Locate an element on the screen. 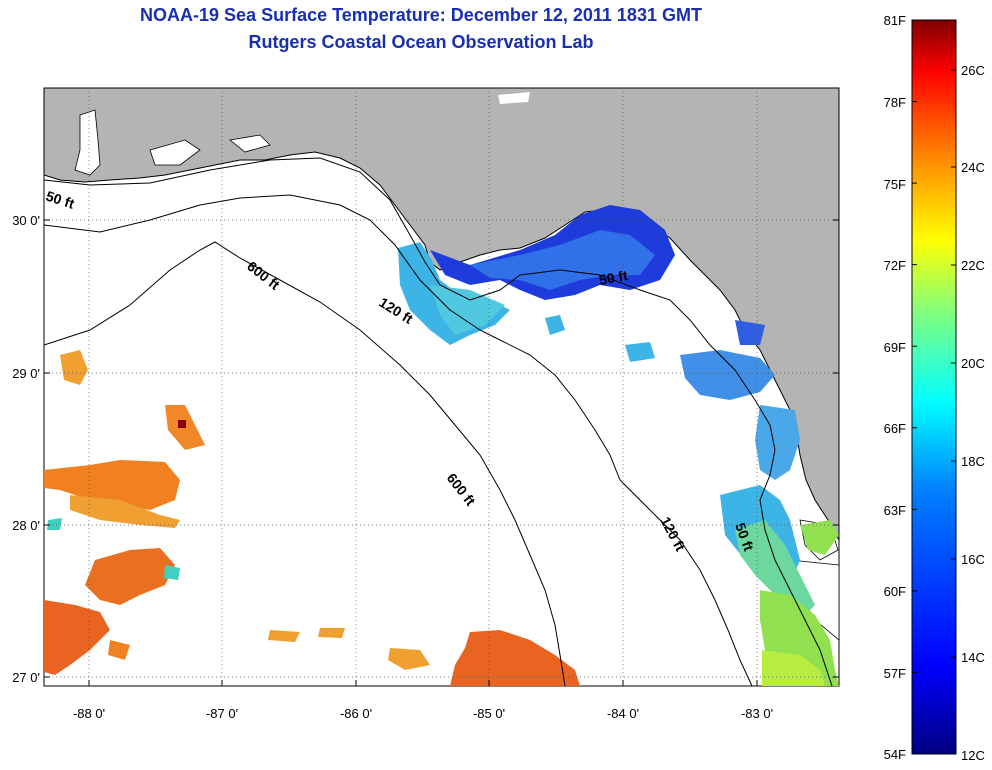  colorbar-f-label: 66F is located at coordinates (895, 428).